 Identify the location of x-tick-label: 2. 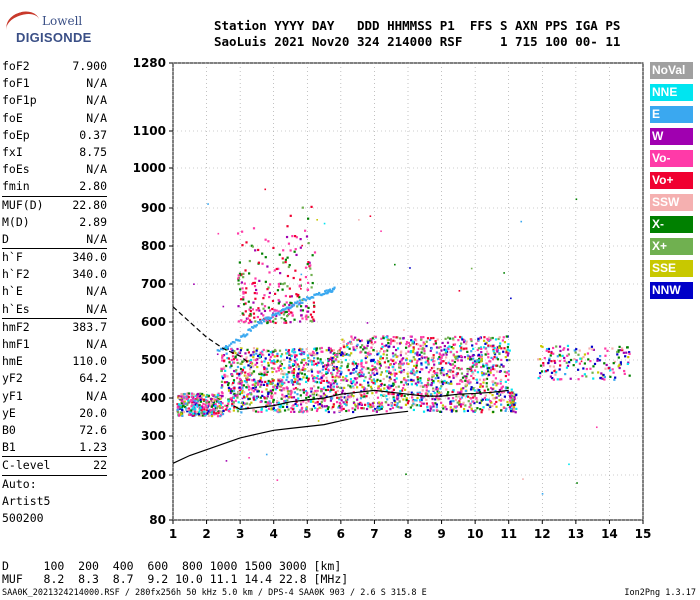
(206, 534).